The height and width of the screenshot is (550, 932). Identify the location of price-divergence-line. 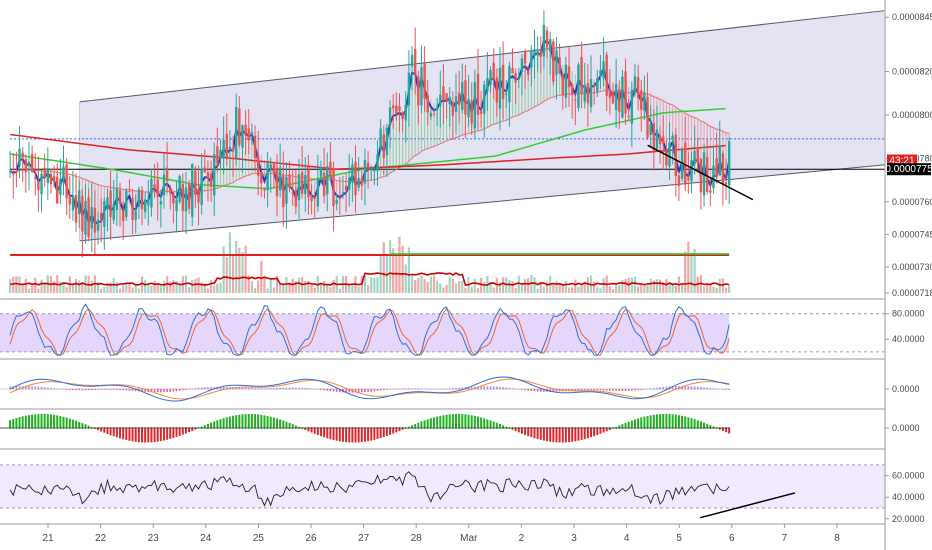
(700, 172).